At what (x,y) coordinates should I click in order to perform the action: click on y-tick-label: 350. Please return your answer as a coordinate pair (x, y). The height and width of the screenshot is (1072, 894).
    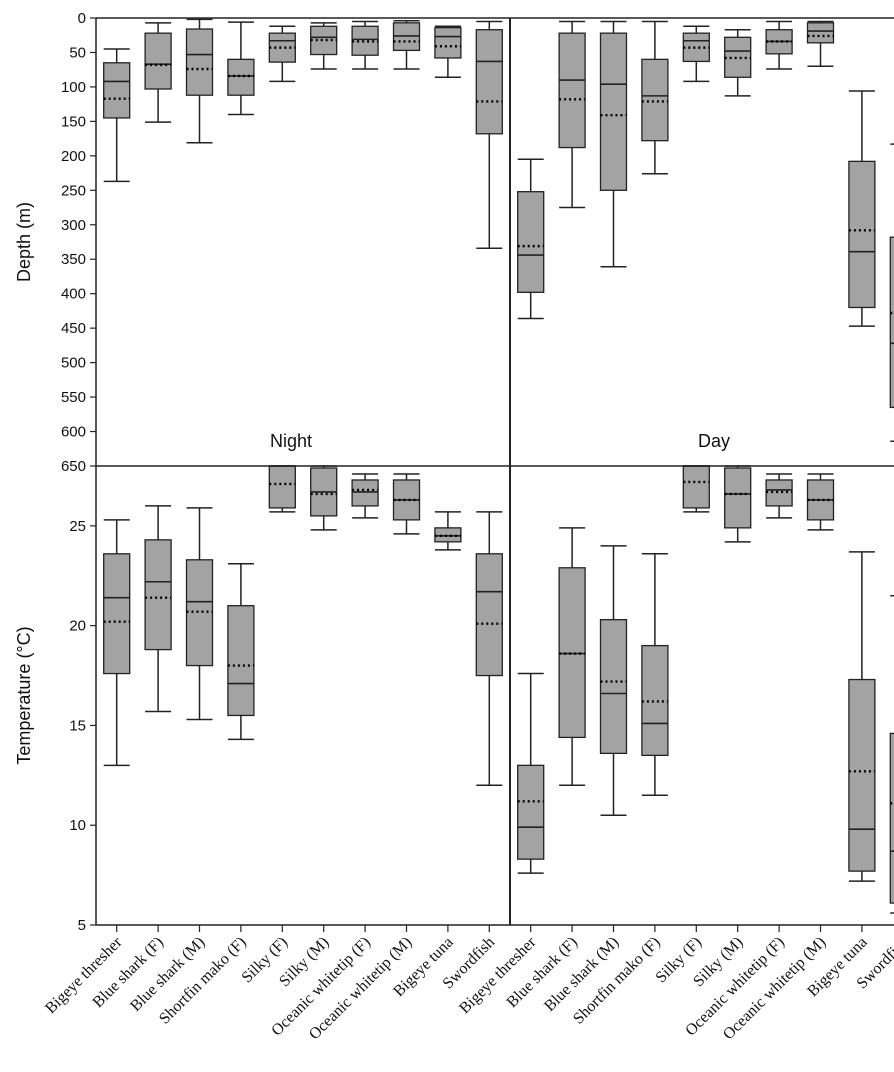
    Looking at the image, I should click on (73, 259).